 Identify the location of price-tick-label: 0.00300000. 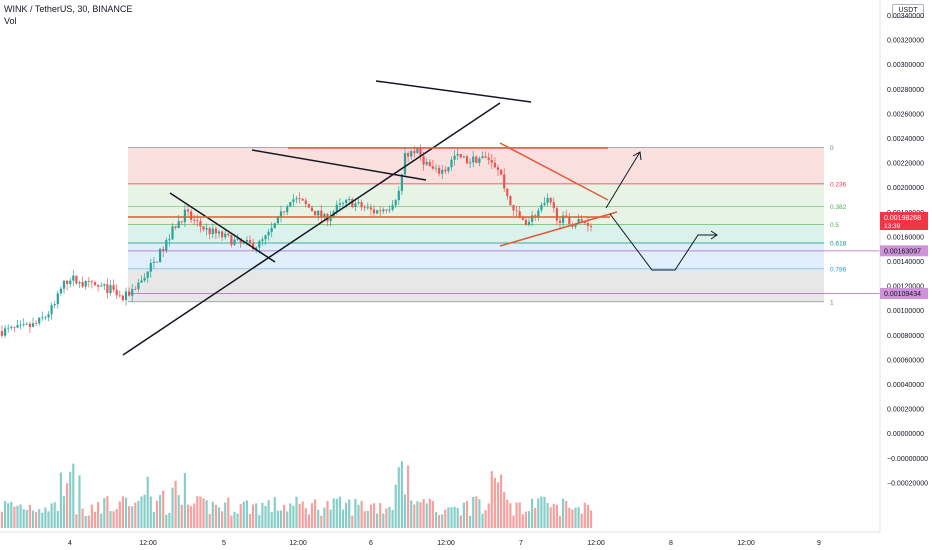
(905, 65).